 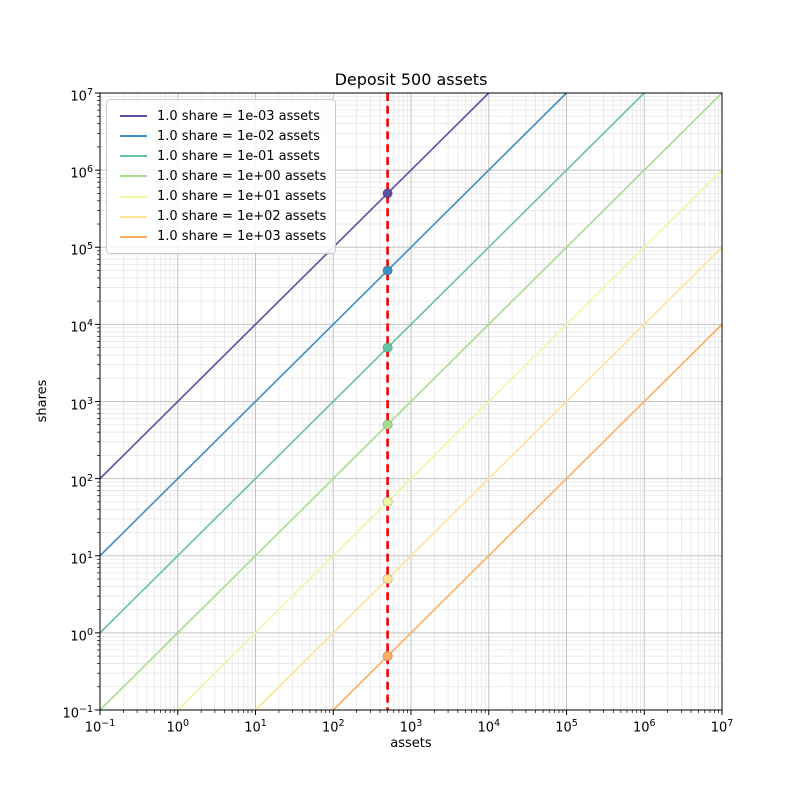 I want to click on y-tick-label: 10³, so click(x=81, y=404).